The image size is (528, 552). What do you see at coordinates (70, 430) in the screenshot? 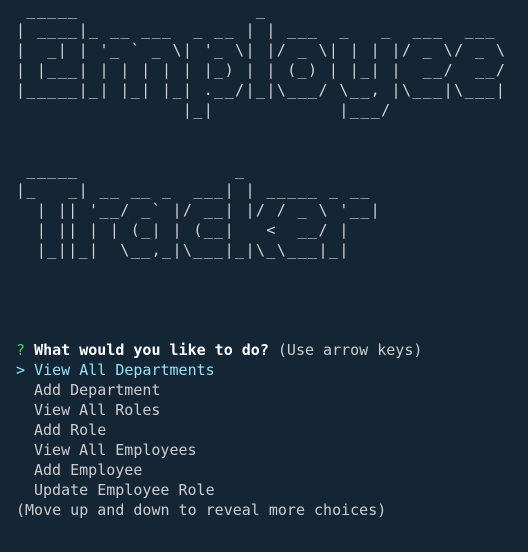
I see `choice: Add Role` at bounding box center [70, 430].